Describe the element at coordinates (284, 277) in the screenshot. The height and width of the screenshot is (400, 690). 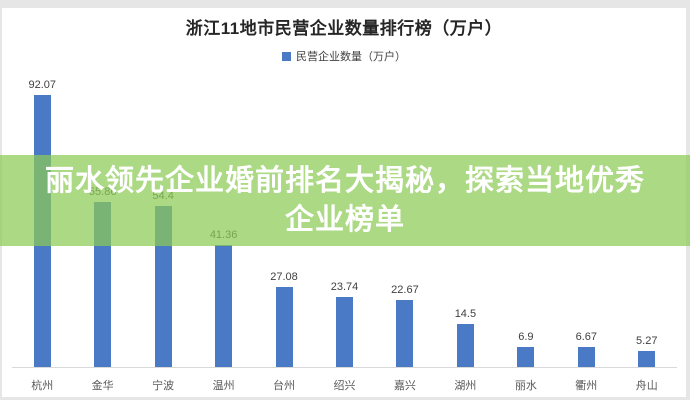
I see `bar-value-label: 27.08` at that location.